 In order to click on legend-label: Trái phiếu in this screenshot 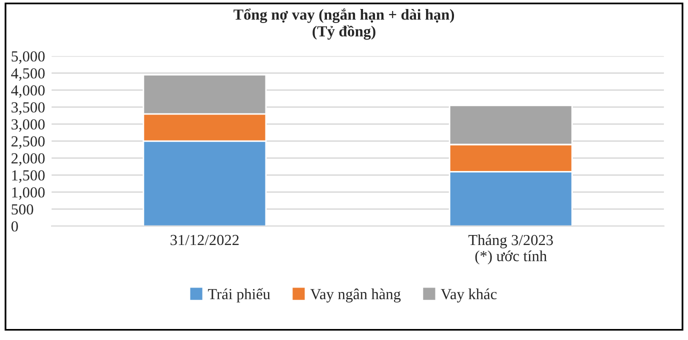, I will do `click(239, 295)`.